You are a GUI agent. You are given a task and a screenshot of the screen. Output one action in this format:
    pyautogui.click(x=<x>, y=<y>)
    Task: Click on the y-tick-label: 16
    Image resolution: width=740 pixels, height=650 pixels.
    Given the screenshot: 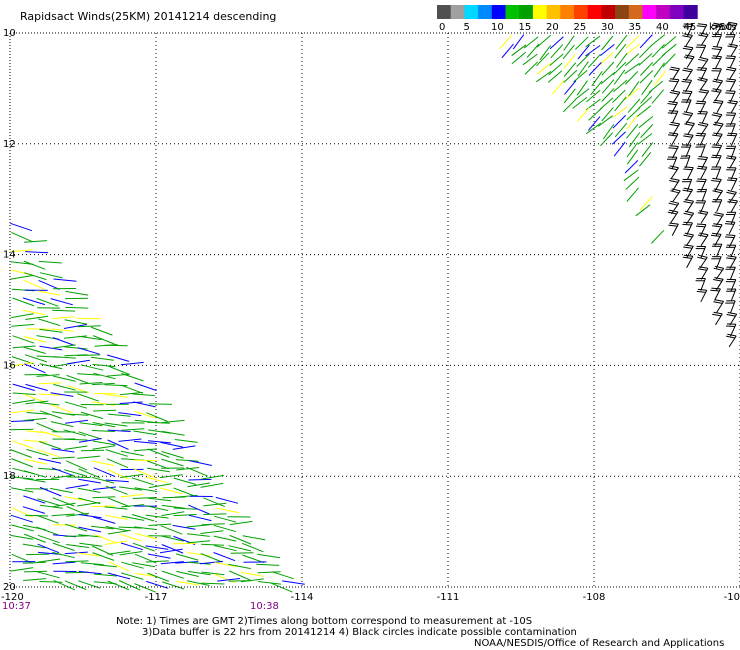 What is the action you would take?
    pyautogui.click(x=9, y=365)
    